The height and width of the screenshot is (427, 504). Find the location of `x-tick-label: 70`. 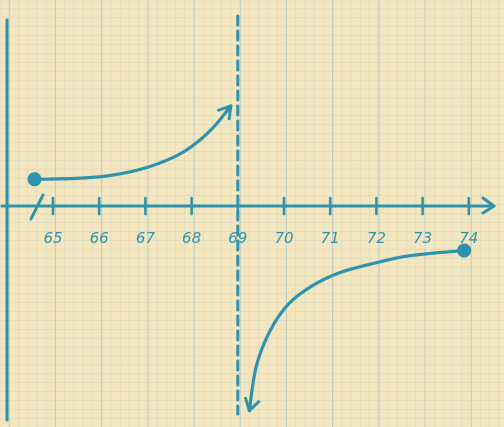

x-tick-label: 70 is located at coordinates (283, 238).